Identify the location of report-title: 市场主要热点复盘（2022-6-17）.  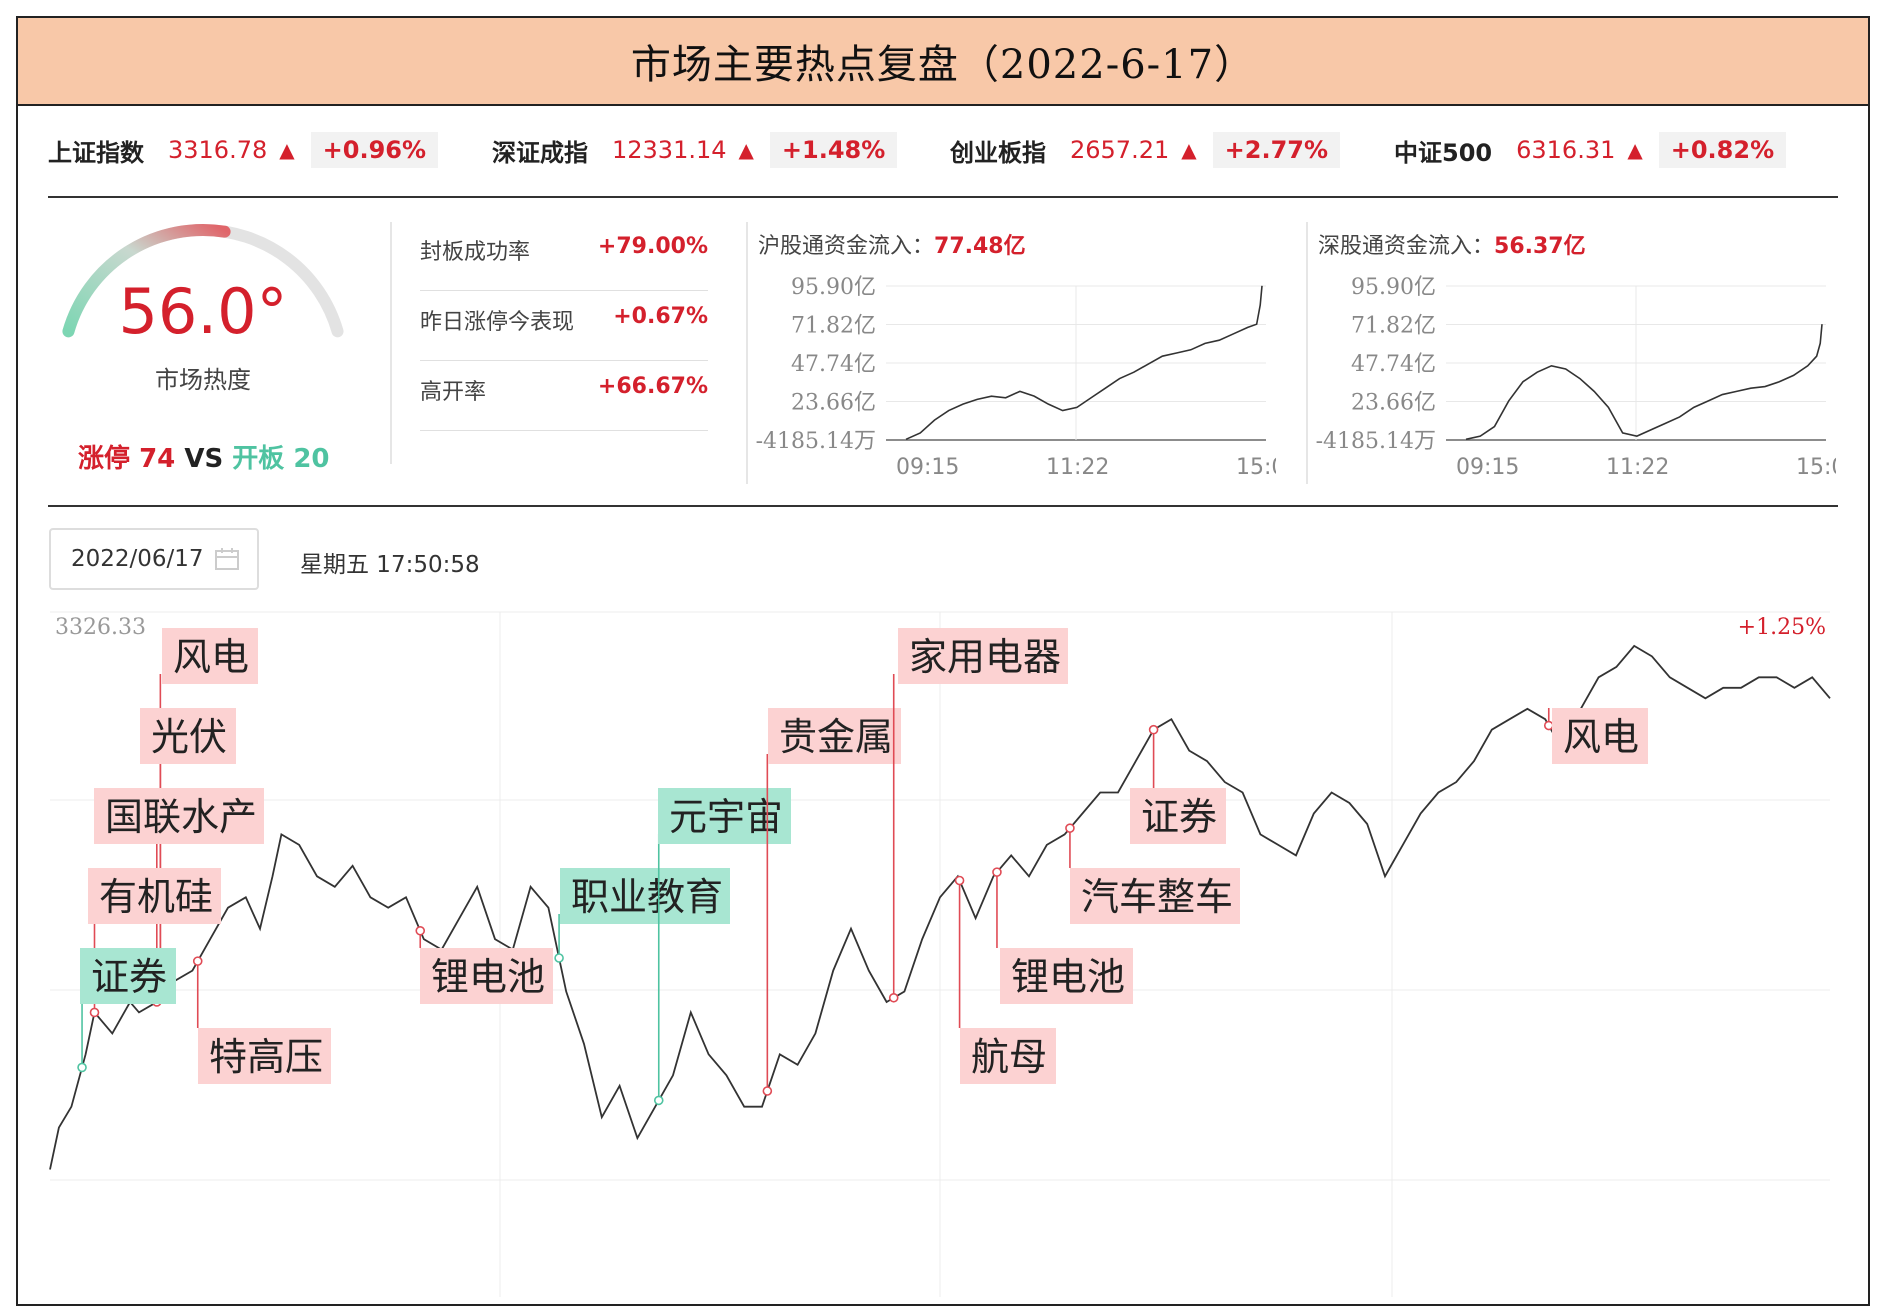
(943, 65).